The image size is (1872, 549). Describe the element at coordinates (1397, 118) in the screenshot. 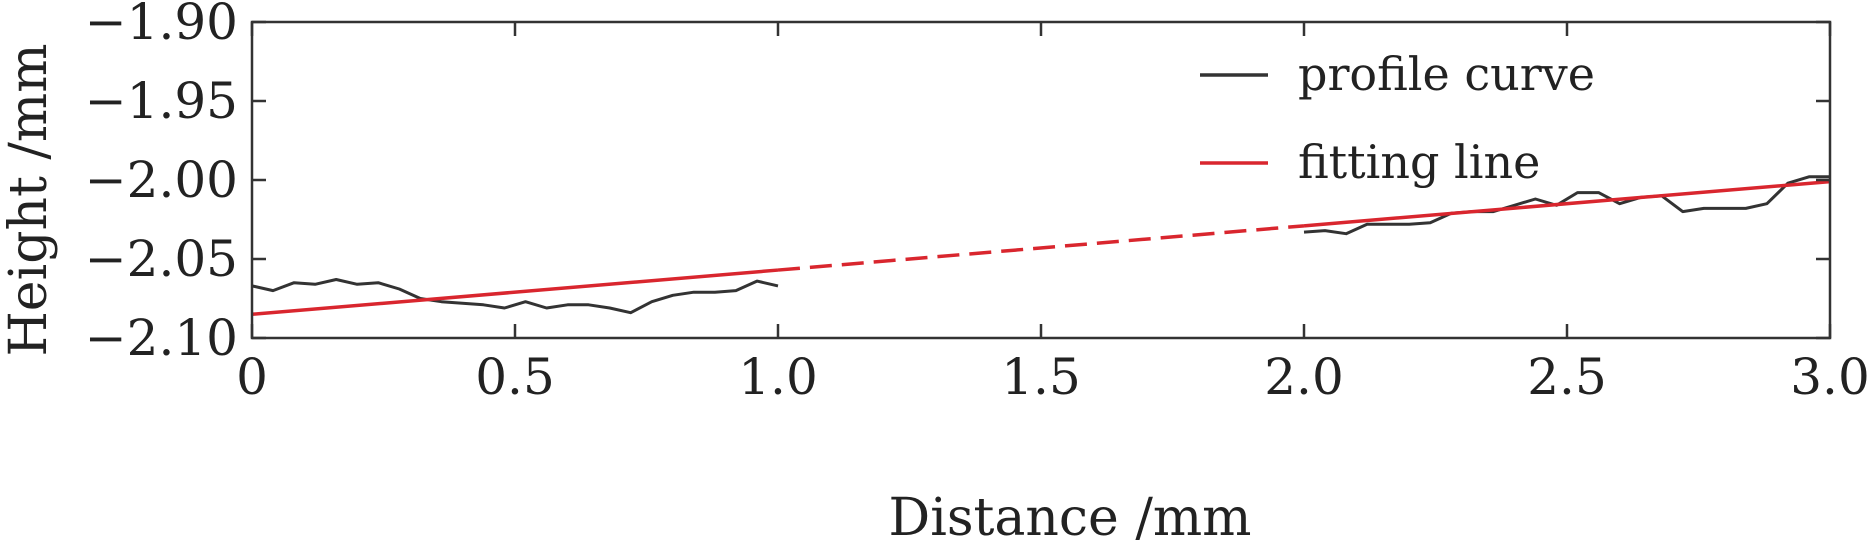

I see `legend: profile curve fitting line` at that location.